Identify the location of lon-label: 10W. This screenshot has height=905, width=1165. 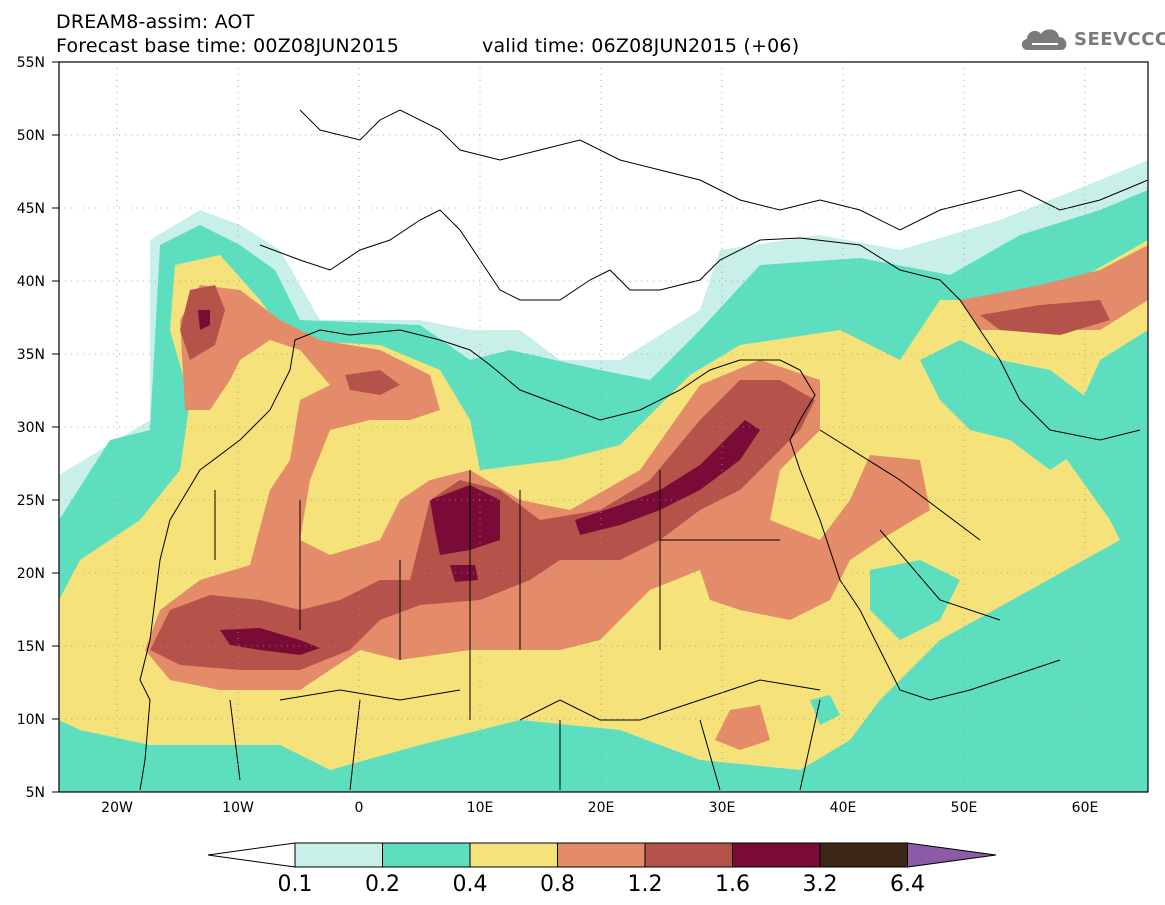
(238, 808).